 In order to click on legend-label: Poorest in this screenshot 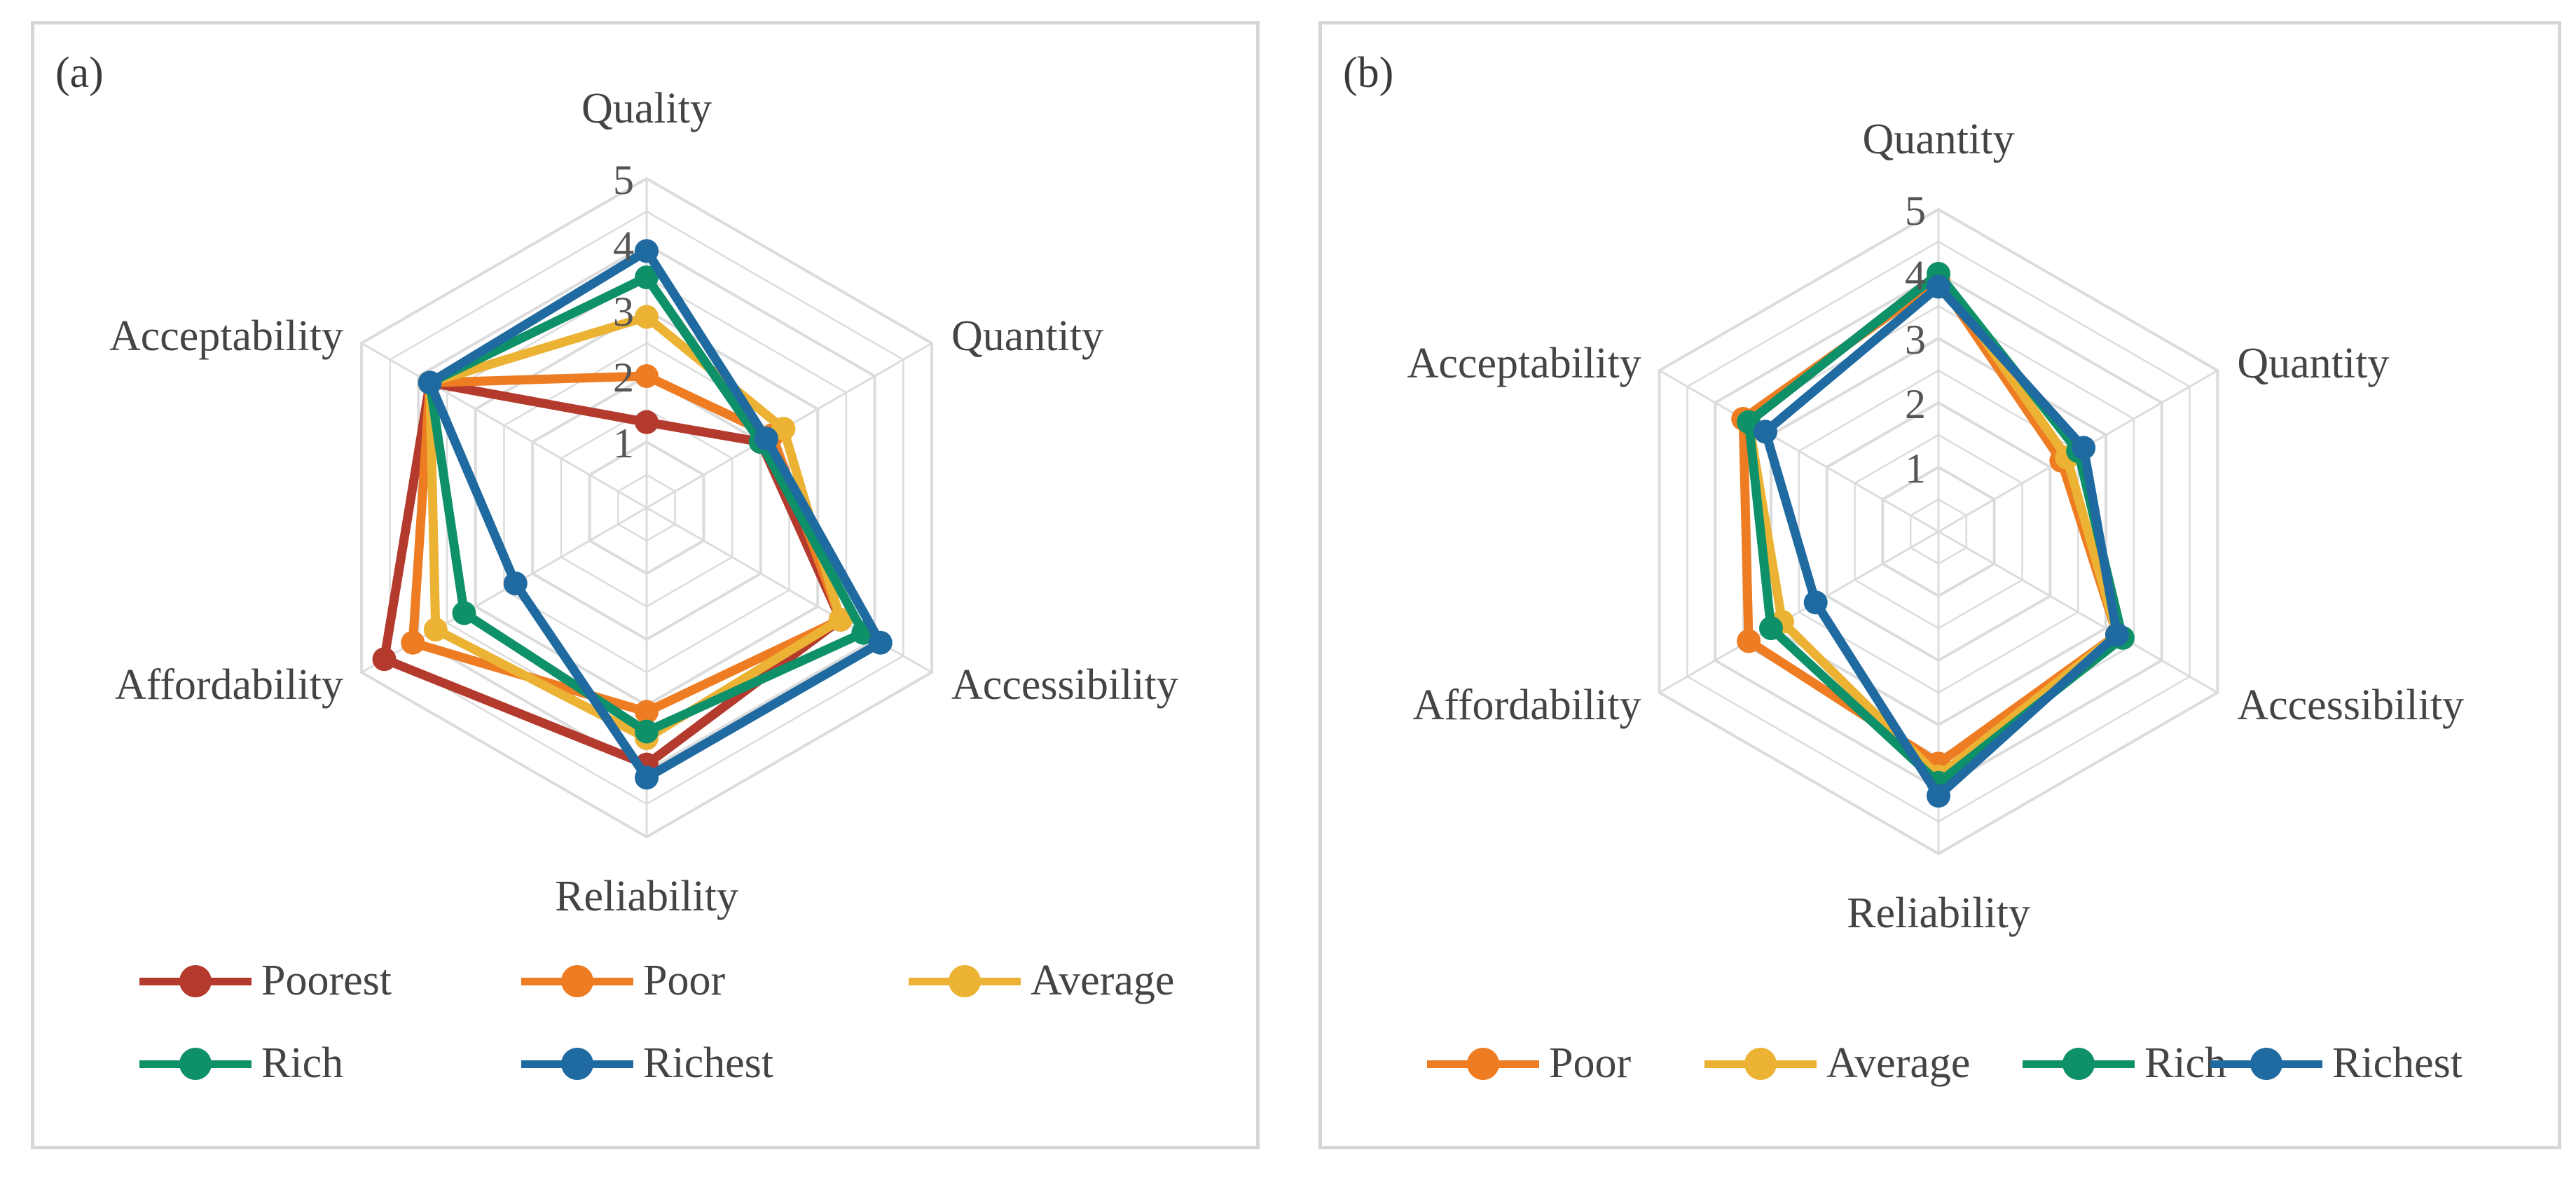, I will do `click(326, 980)`.